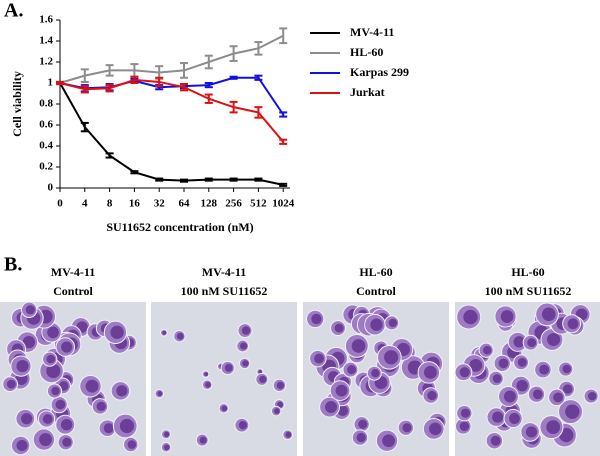 This screenshot has height=456, width=600. I want to click on x-tick-label: 4, so click(85, 204).